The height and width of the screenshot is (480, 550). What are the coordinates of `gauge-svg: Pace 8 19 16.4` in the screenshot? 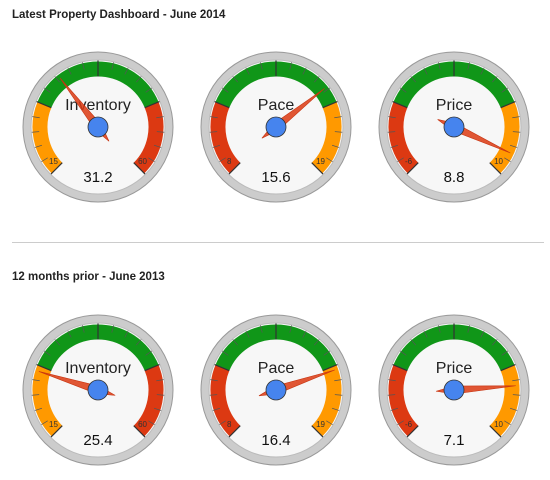 It's located at (276, 390).